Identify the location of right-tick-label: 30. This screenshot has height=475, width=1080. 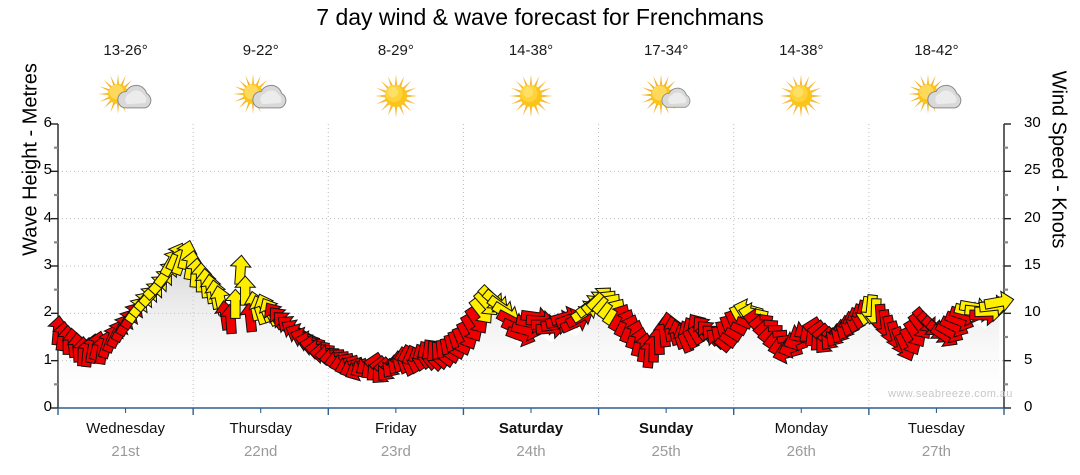
(1032, 122).